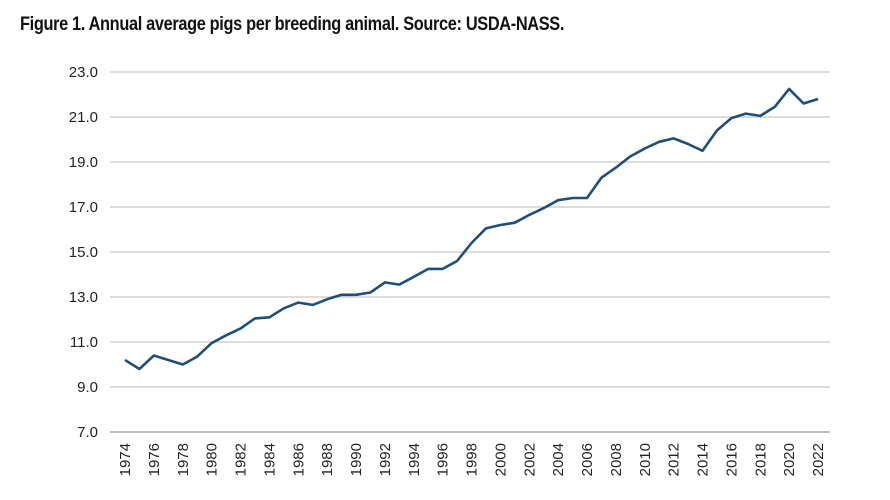 The image size is (890, 500). Describe the element at coordinates (789, 459) in the screenshot. I see `x-tick-label: 2020` at that location.